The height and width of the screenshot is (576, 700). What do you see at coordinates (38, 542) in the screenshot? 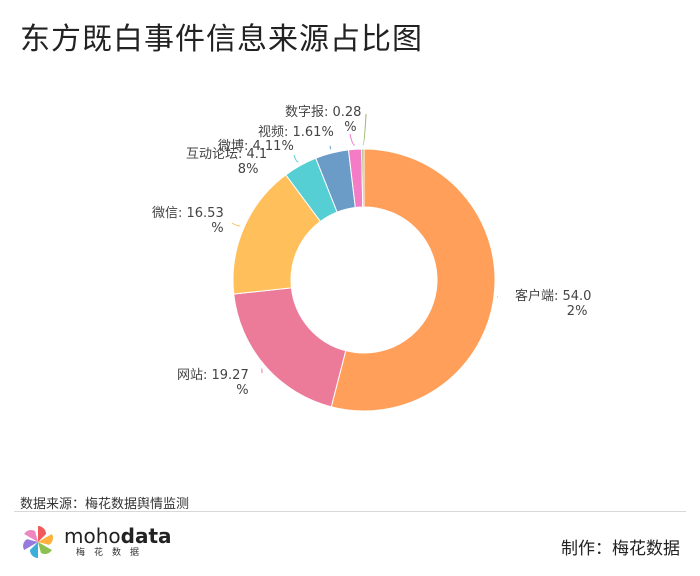
I see `pinwheel-logo-icon` at bounding box center [38, 542].